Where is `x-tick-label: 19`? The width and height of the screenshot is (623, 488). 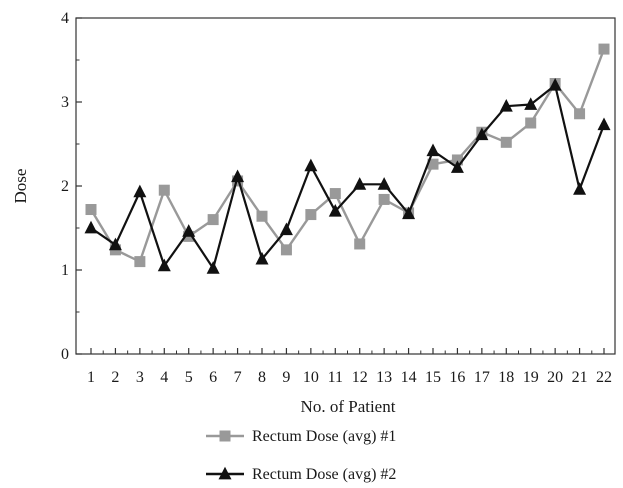
x-tick-label: 19 is located at coordinates (531, 377).